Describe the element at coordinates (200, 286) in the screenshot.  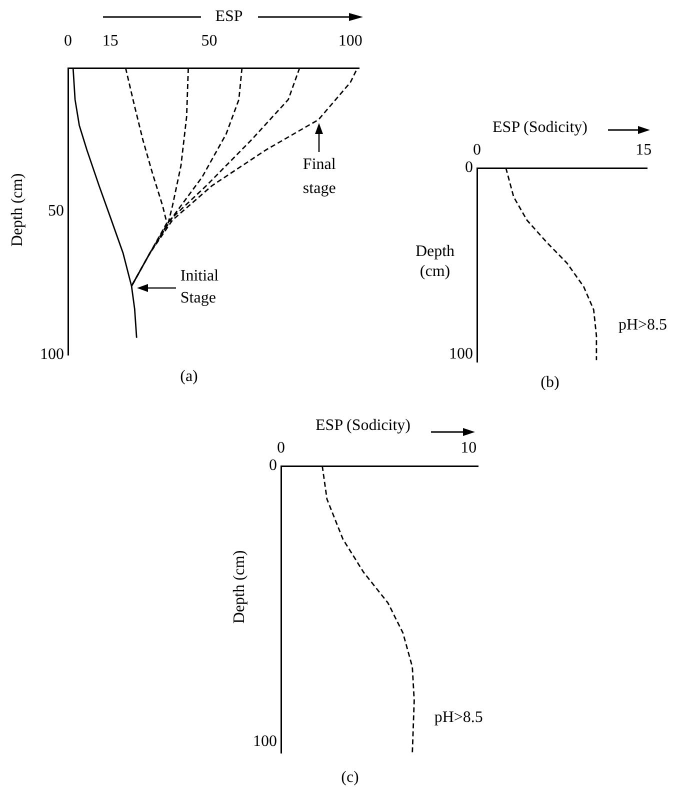
I see `annotation: Initial Stage` at that location.